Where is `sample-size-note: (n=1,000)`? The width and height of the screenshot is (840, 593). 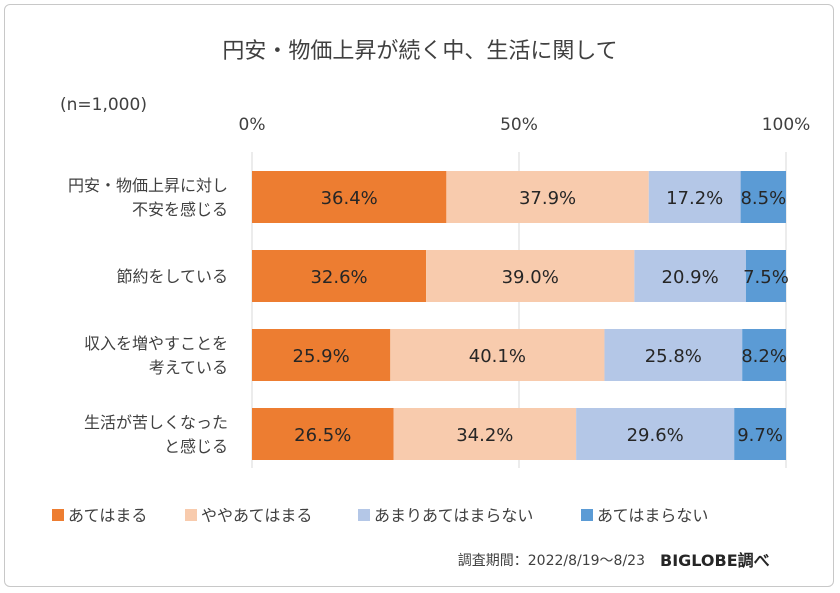
sample-size-note: (n=1,000) is located at coordinates (103, 105).